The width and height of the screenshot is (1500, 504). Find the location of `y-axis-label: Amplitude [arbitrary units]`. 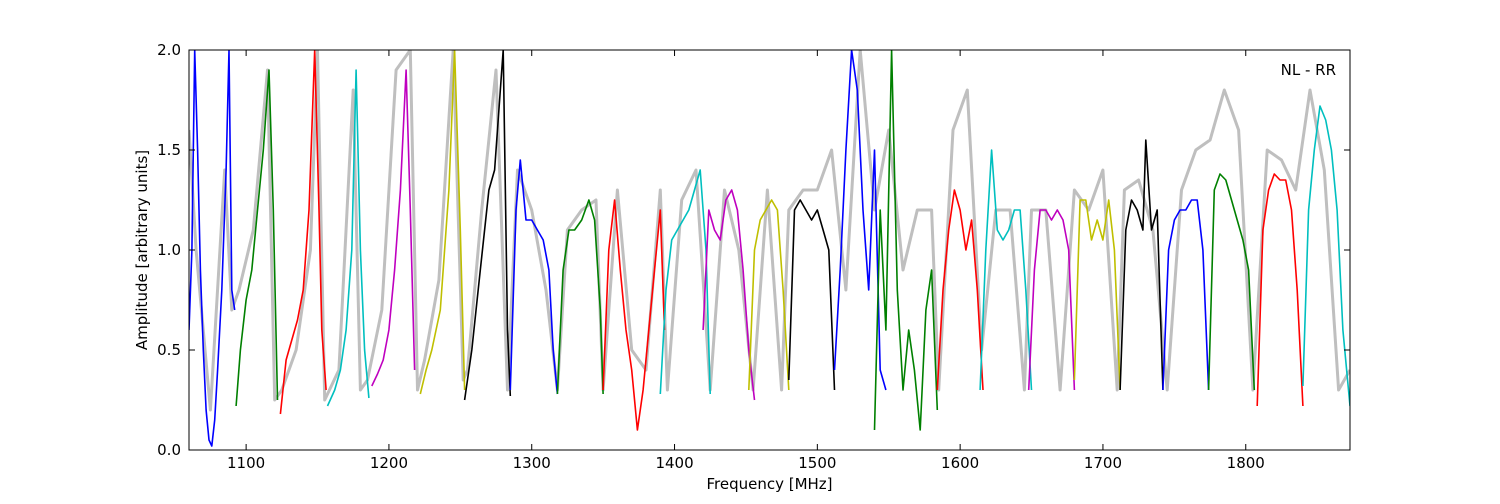

y-axis-label: Amplitude [arbitrary units] is located at coordinates (142, 250).